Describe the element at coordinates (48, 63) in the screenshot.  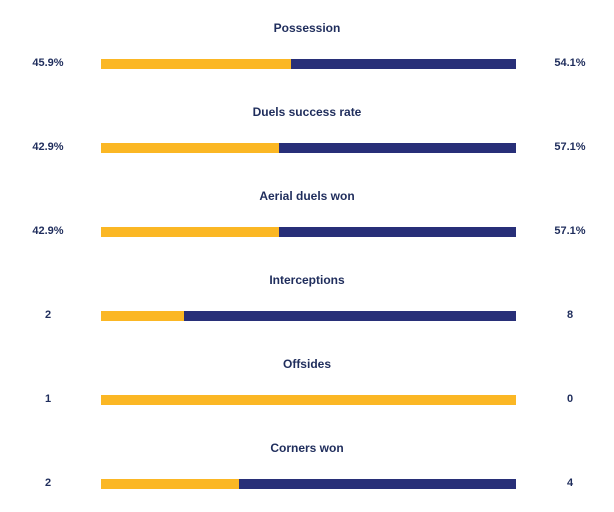
I see `home-value: 45.9%` at that location.